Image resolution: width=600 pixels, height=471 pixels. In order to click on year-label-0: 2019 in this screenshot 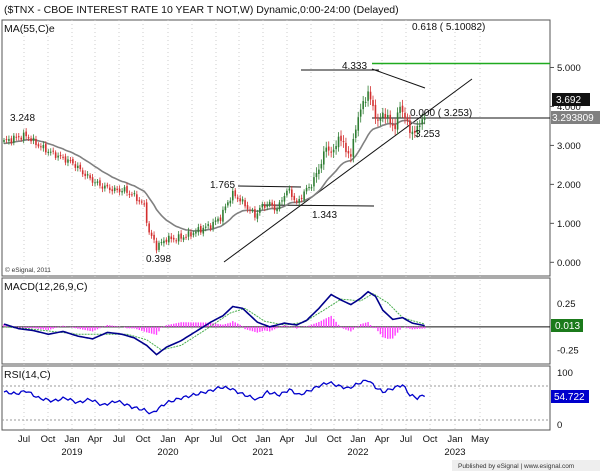, I will do `click(71, 452)`.